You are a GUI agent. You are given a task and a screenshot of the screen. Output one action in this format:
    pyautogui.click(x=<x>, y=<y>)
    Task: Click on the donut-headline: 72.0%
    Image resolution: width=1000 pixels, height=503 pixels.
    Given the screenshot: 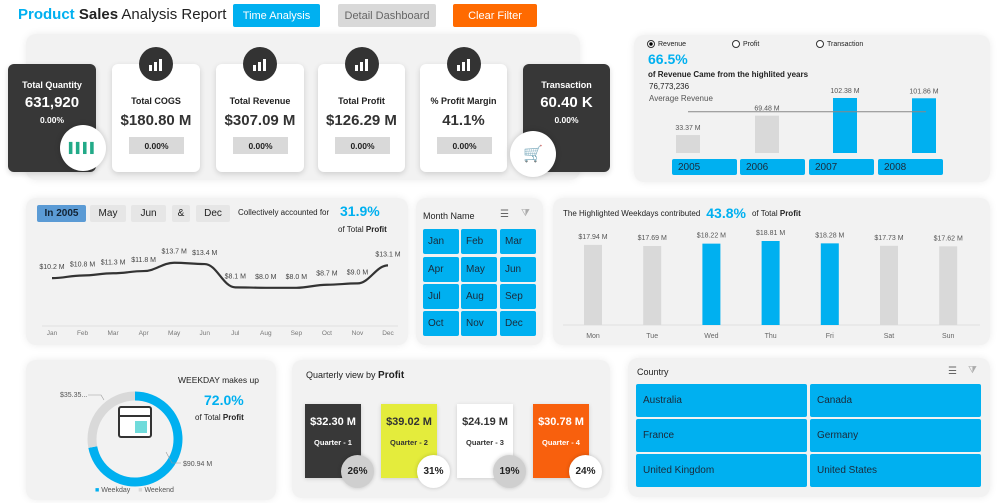 What is the action you would take?
    pyautogui.click(x=224, y=400)
    